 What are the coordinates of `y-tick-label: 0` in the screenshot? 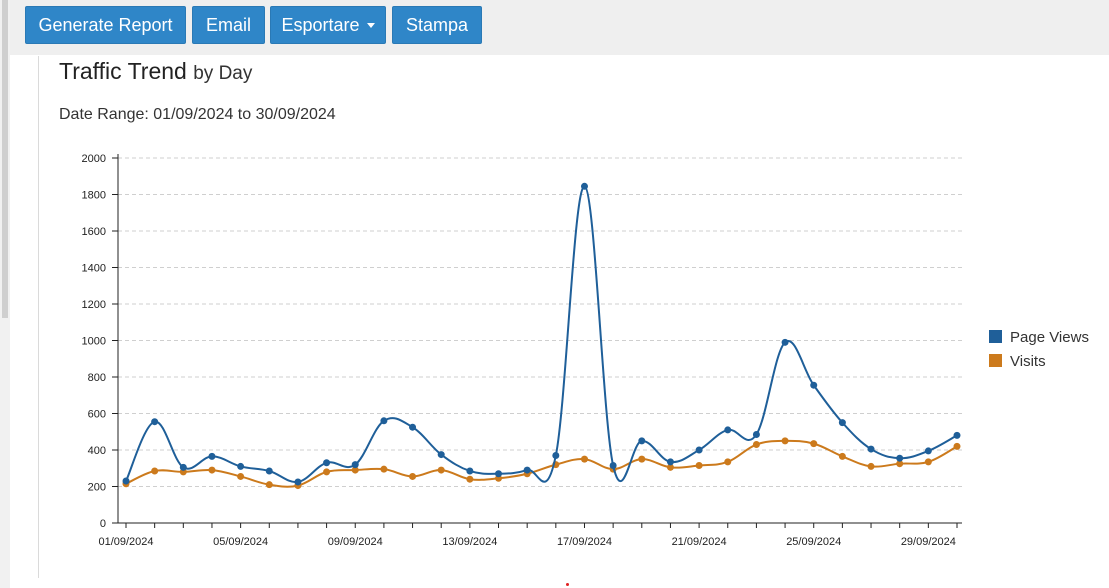 It's located at (103, 524).